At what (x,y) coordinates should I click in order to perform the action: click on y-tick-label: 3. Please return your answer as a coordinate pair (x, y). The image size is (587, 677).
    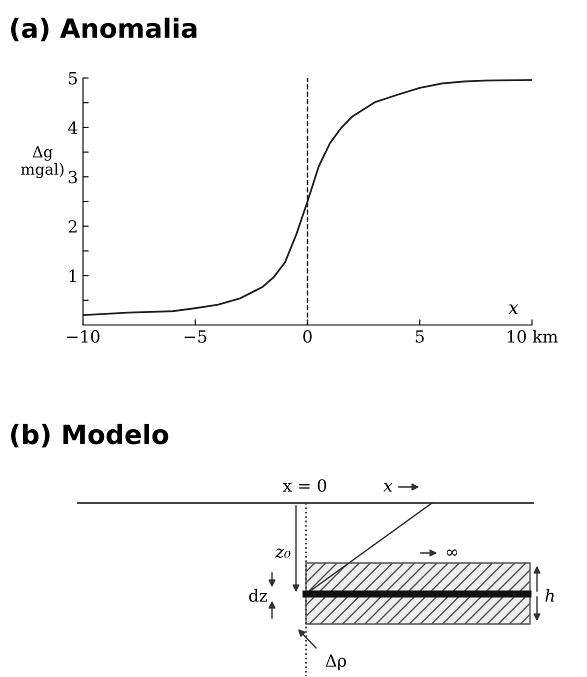
    Looking at the image, I should click on (72, 177).